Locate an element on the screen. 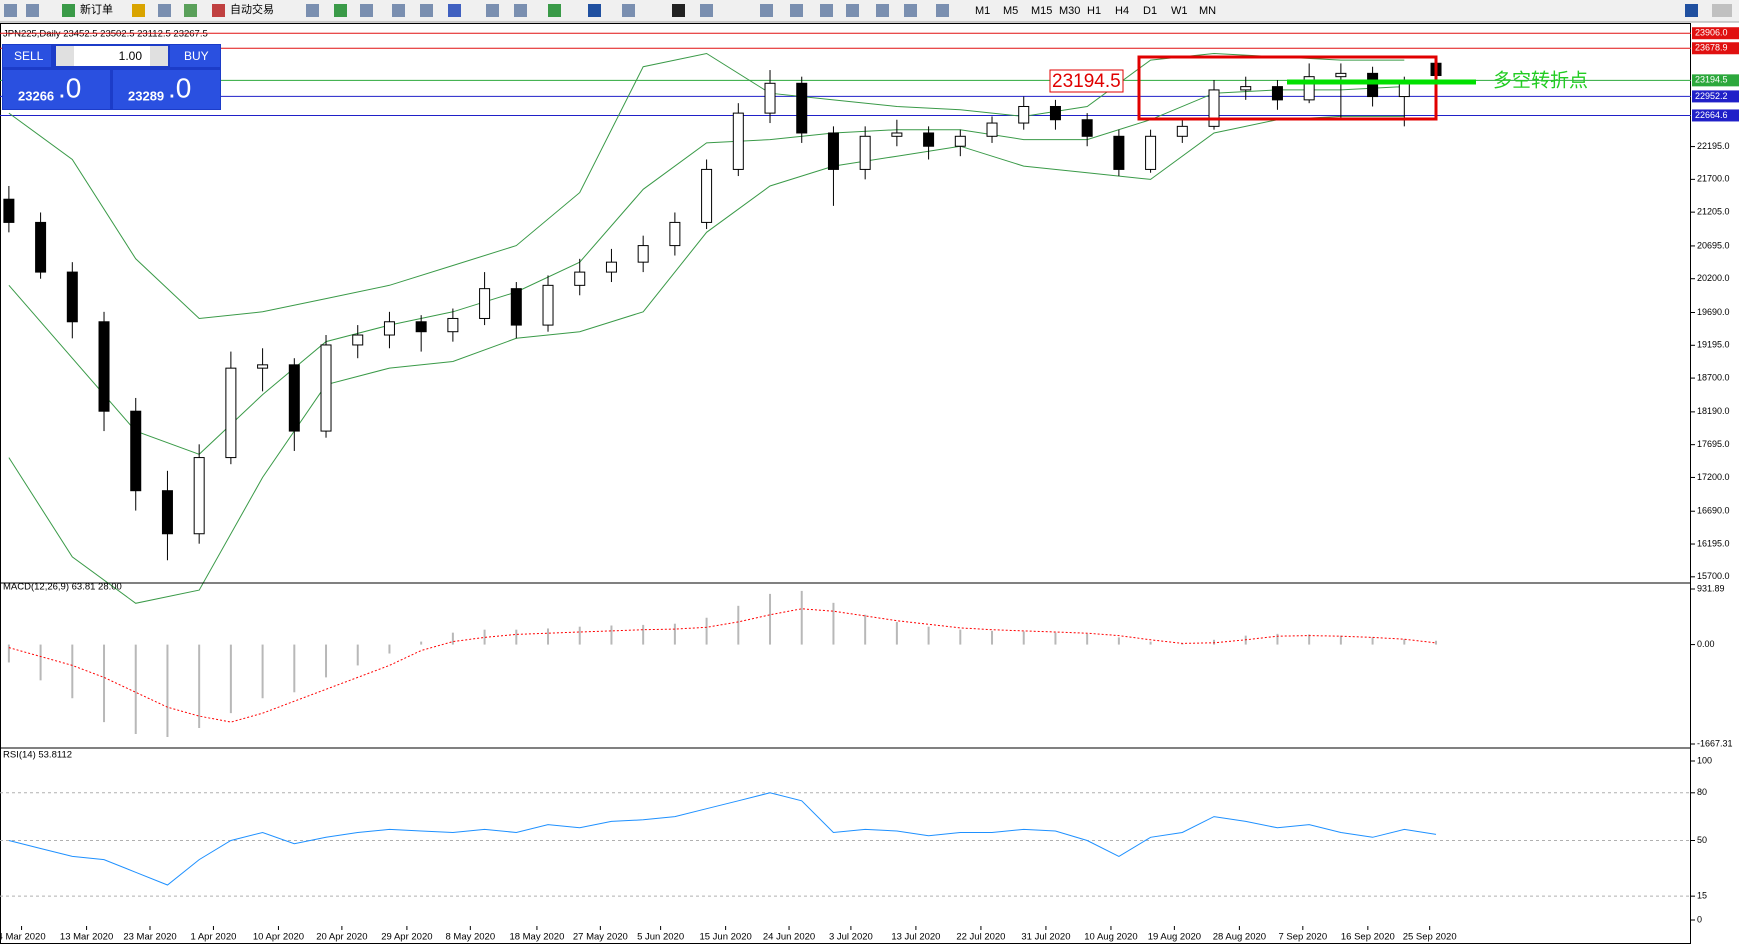  x-tick-label: 16 Sep 2020 is located at coordinates (1368, 937).